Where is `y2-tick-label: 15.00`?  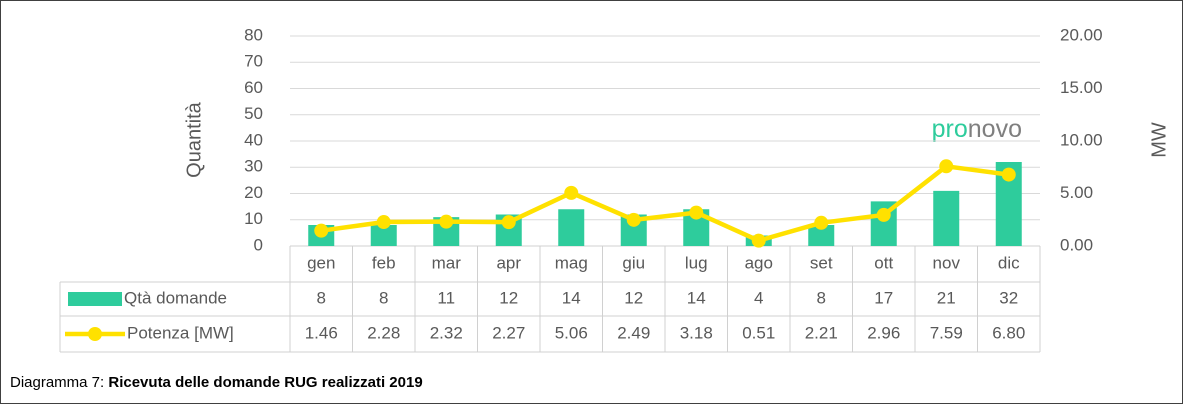
y2-tick-label: 15.00 is located at coordinates (1081, 87).